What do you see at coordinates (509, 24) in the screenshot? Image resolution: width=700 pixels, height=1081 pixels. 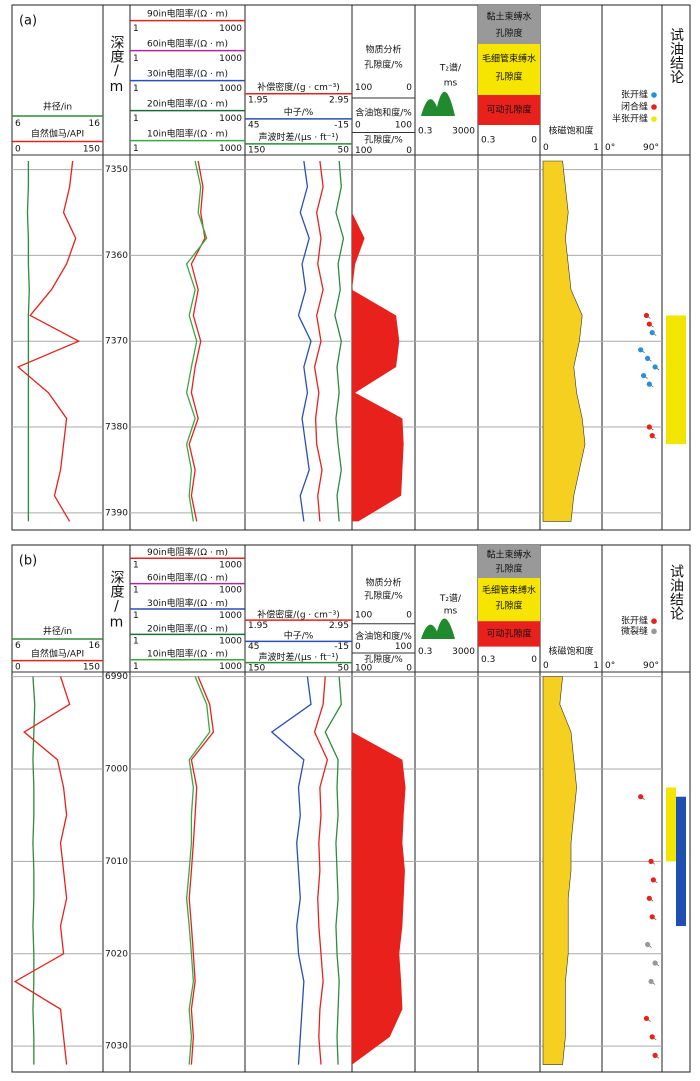 I see `clay-box` at bounding box center [509, 24].